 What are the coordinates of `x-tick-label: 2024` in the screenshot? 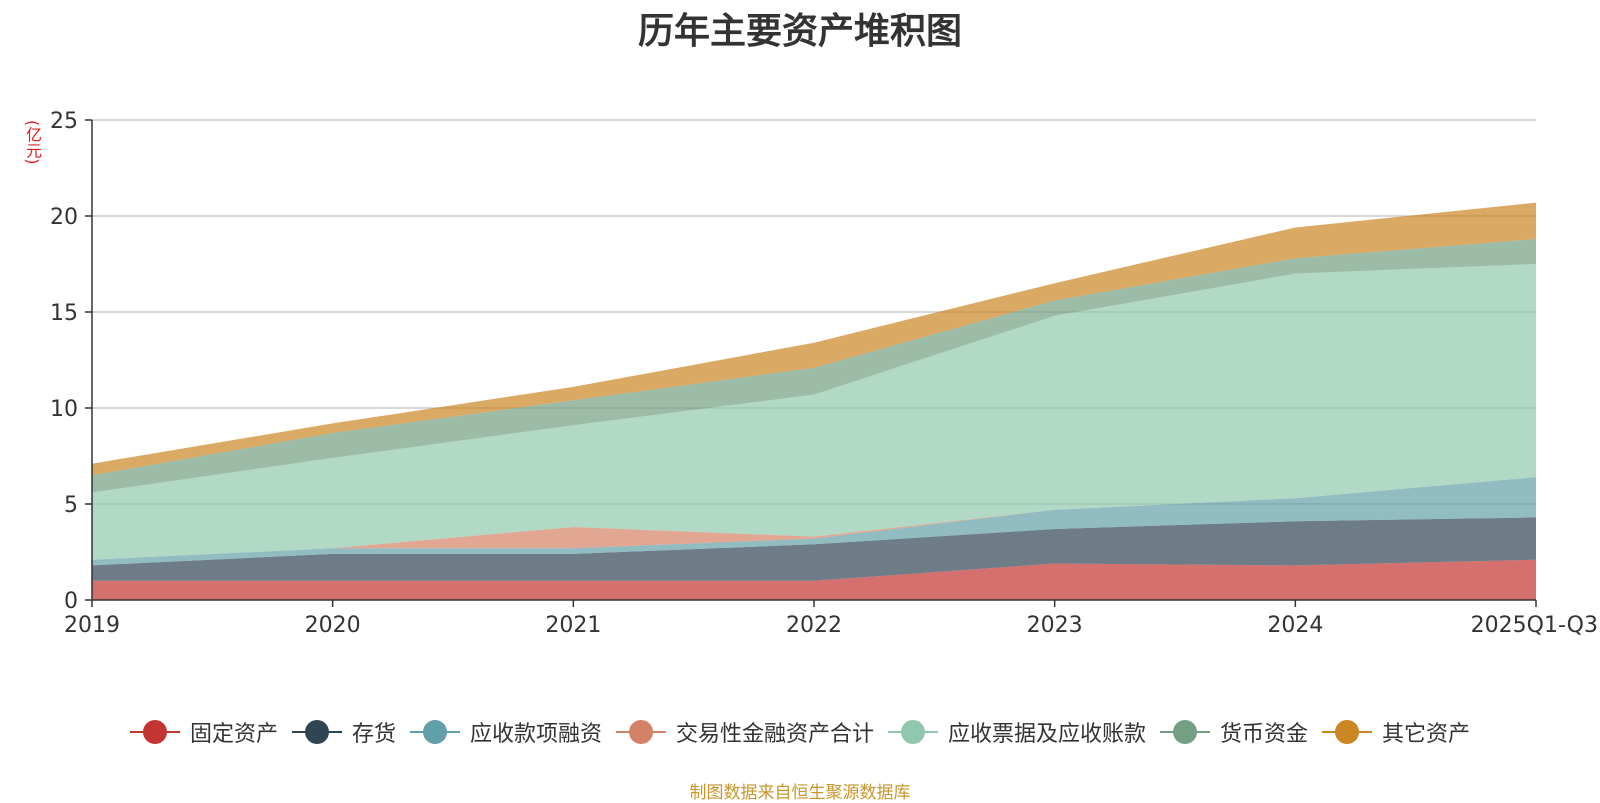 It's located at (1295, 625).